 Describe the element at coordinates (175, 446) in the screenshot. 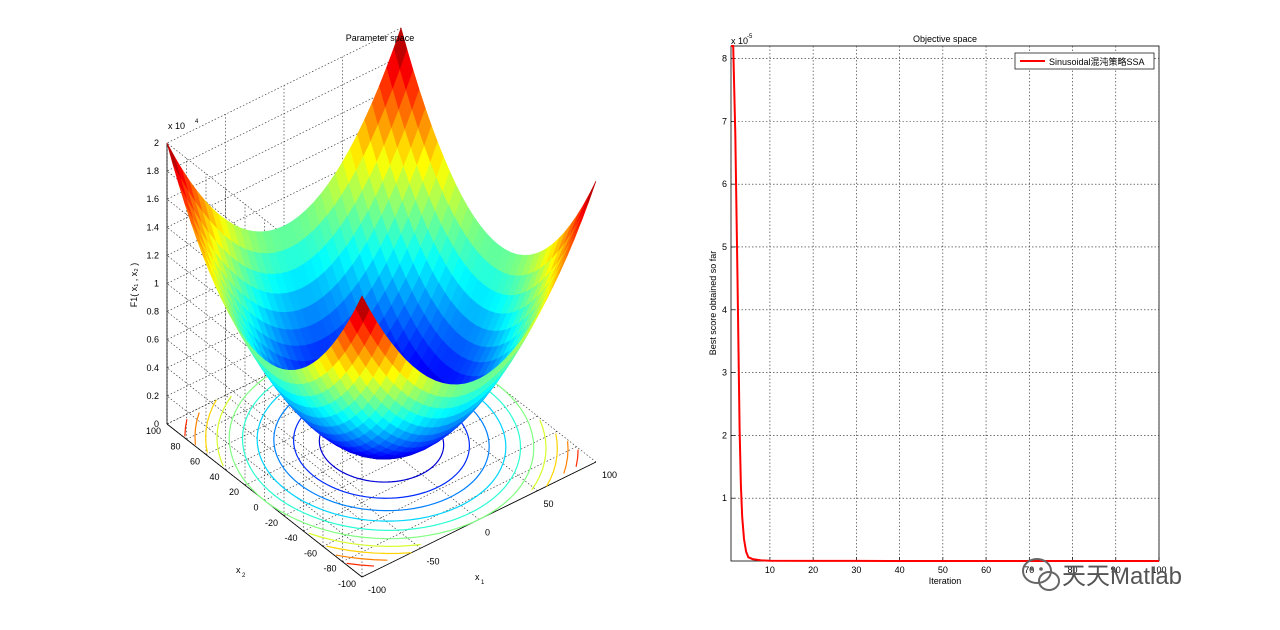

I see `x2-tick-label: 80` at that location.